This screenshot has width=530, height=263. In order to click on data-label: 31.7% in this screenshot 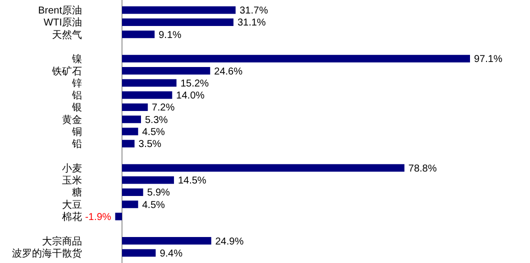, I will do `click(254, 11)`.